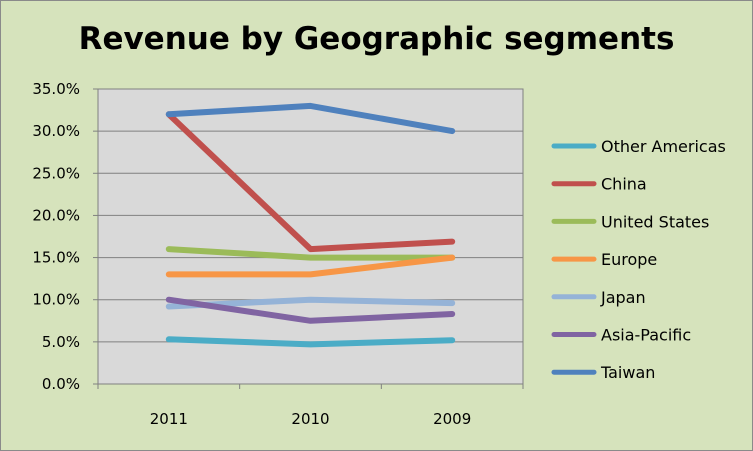 Image resolution: width=753 pixels, height=451 pixels. I want to click on series-line-china, so click(310, 182).